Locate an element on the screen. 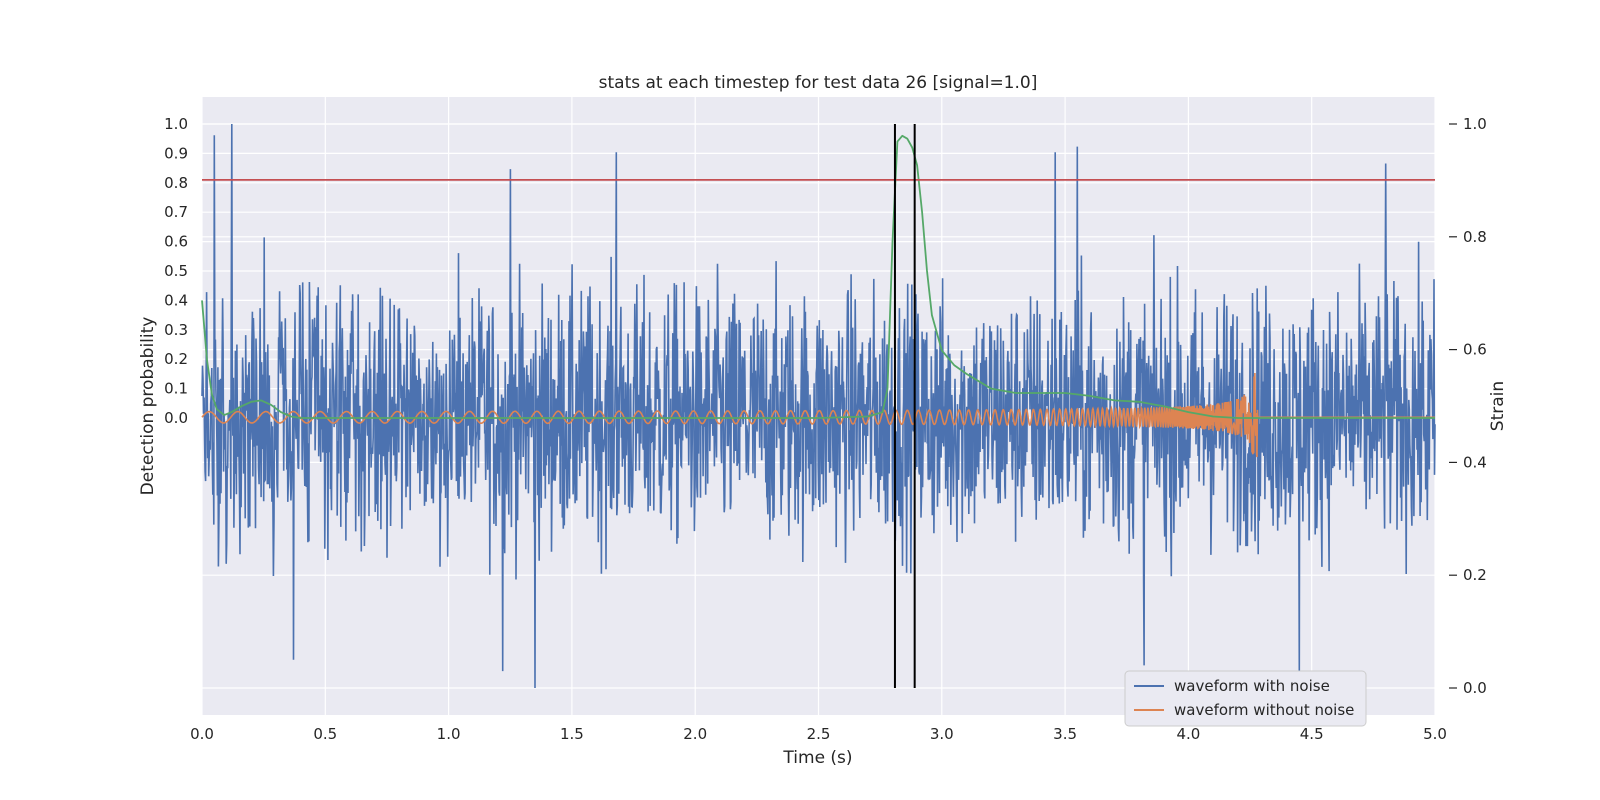 This screenshot has height=800, width=1600. y-left-tick-label: 0.8 is located at coordinates (176, 183).